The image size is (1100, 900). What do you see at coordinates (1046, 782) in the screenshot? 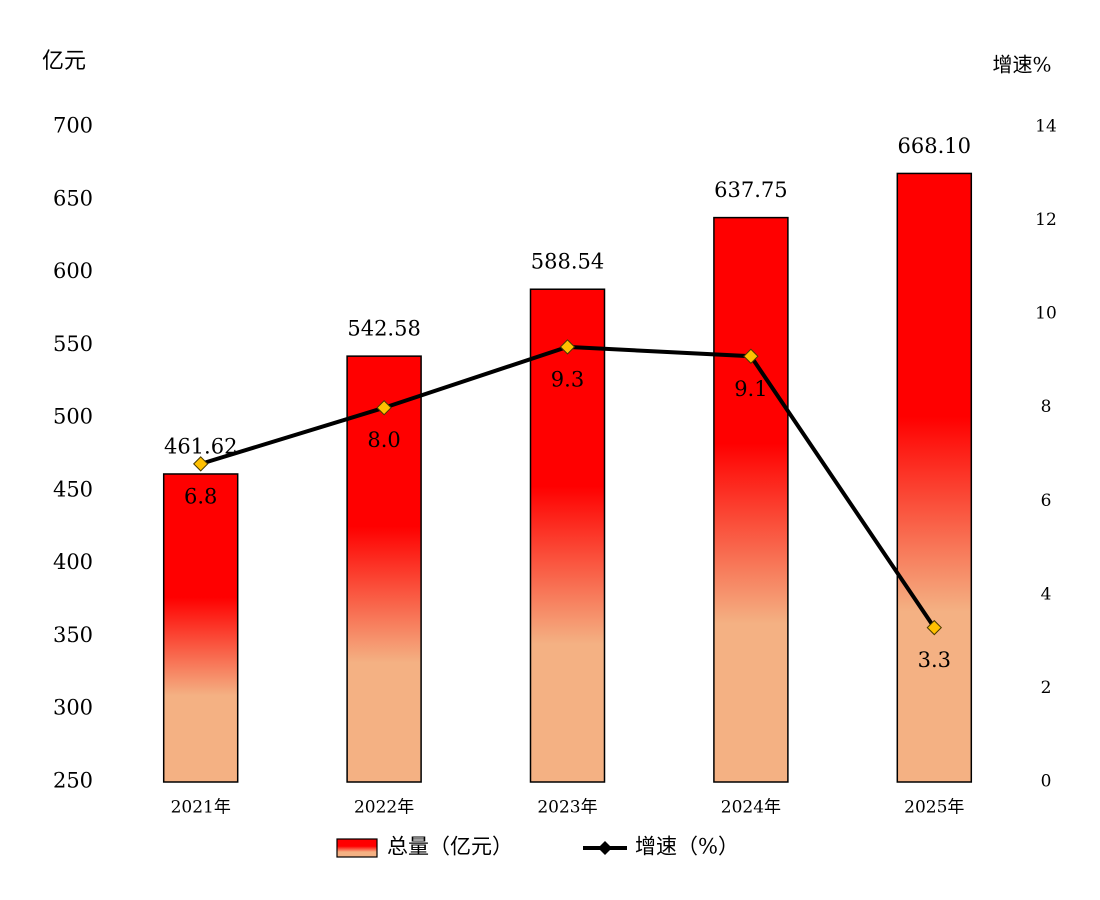
I see `y2-tick-label: 0` at bounding box center [1046, 782].